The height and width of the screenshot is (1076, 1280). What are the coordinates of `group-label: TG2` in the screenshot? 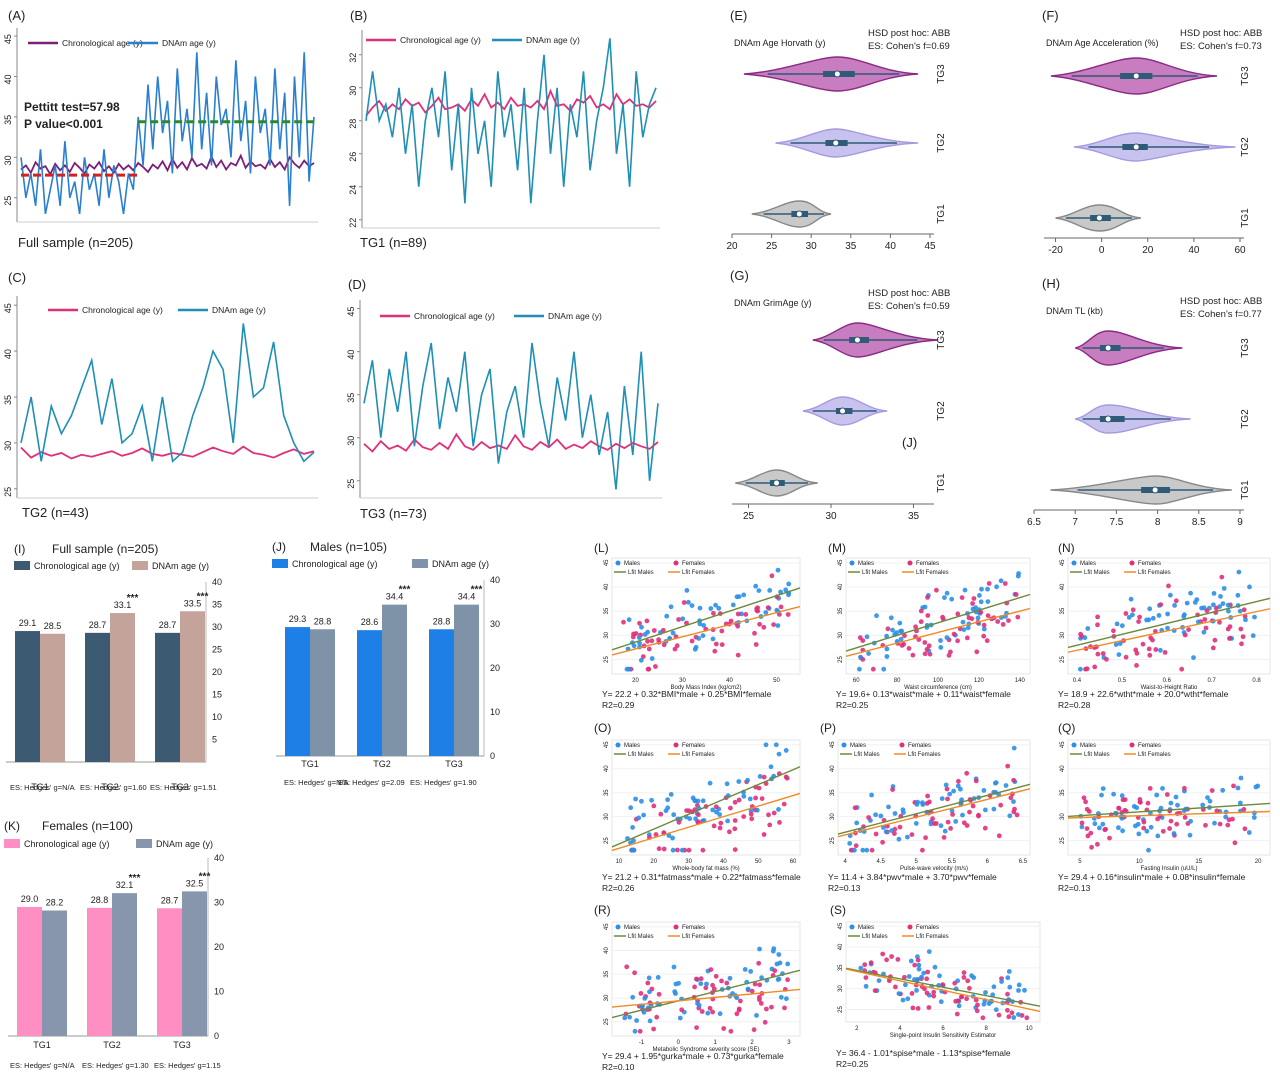 It's located at (1245, 419).